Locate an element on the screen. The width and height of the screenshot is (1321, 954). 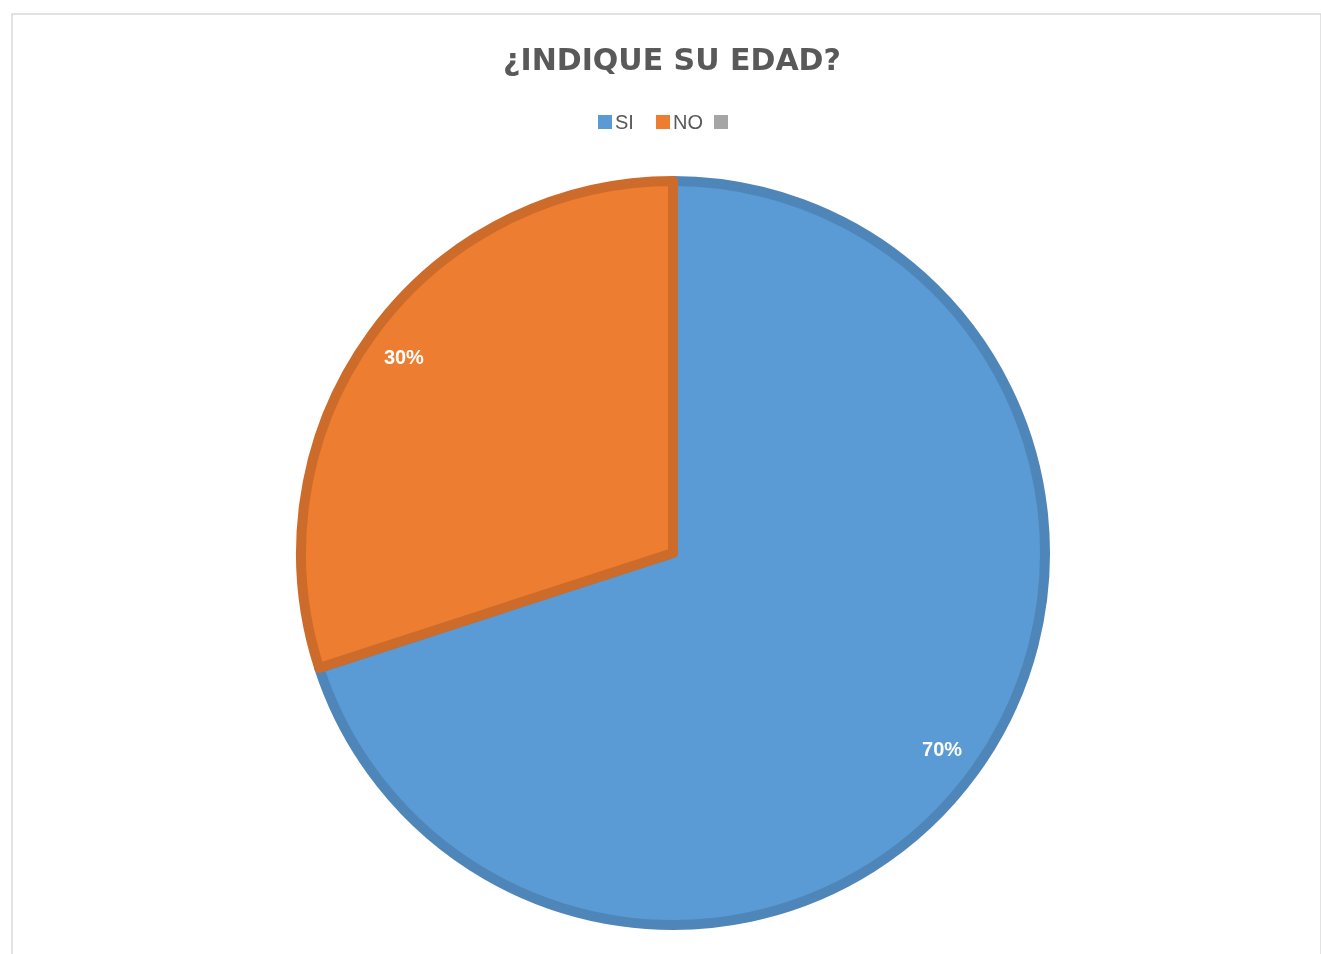
data-label: 30% is located at coordinates (404, 357).